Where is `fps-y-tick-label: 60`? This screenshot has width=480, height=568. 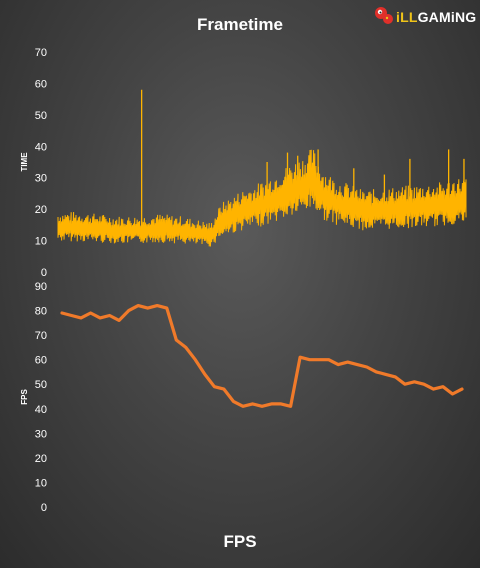 fps-y-tick-label: 60 is located at coordinates (41, 361).